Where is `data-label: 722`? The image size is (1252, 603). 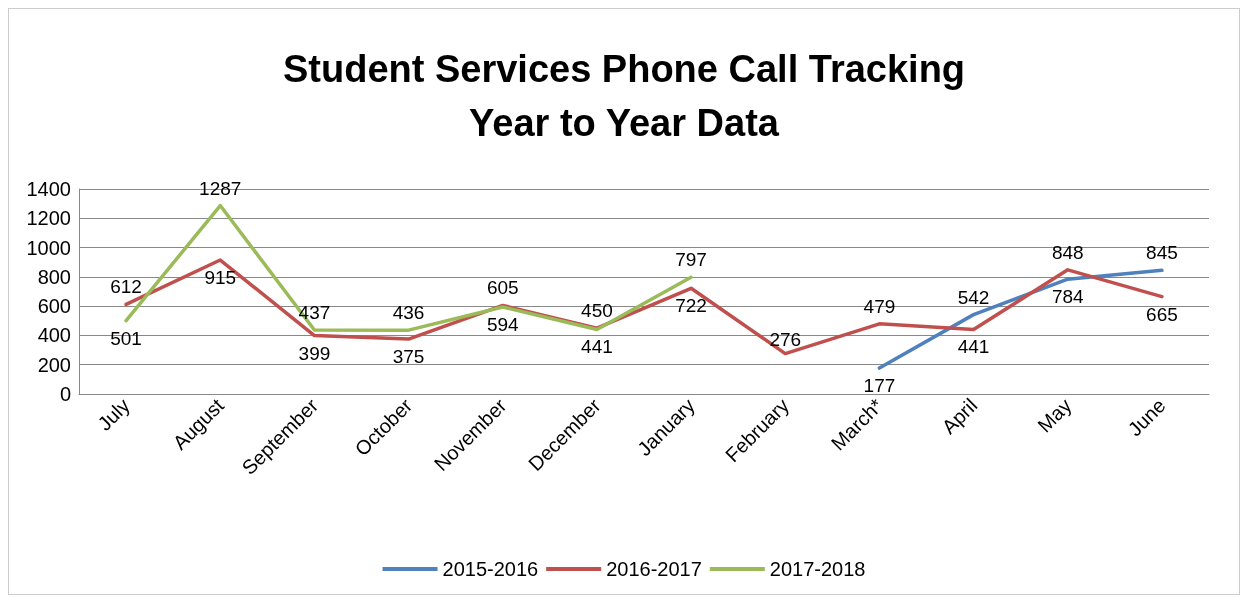 data-label: 722 is located at coordinates (691, 306).